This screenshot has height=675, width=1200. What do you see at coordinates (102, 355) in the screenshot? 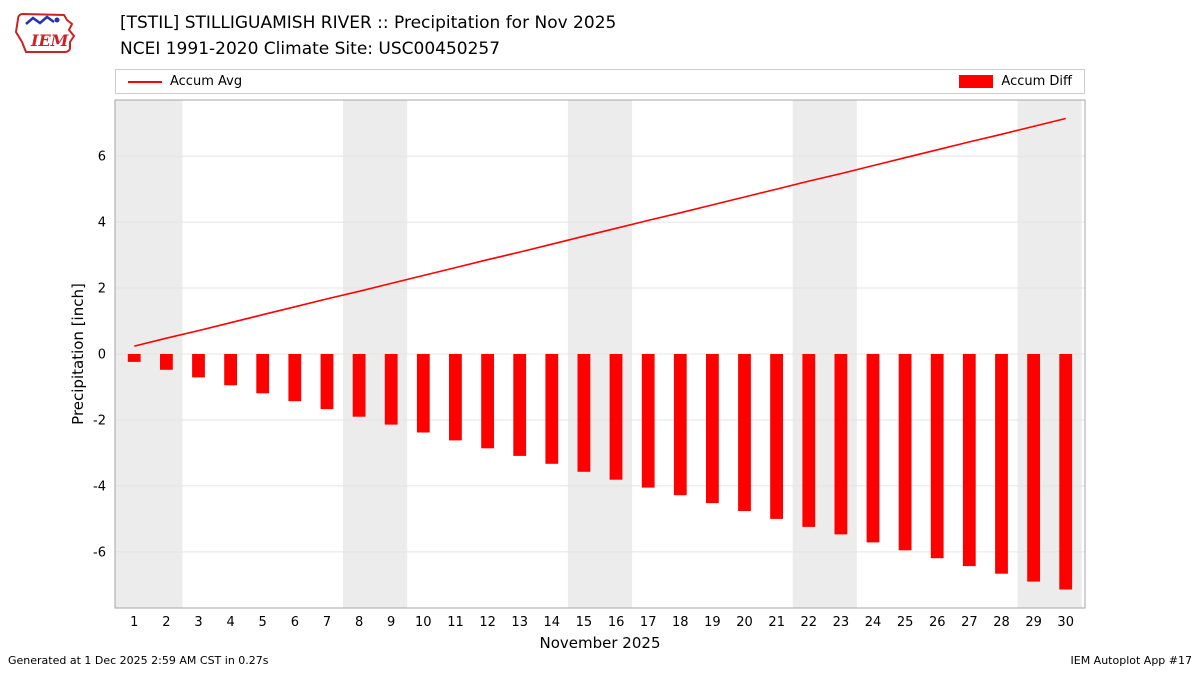
I see `y-tick-label: 0` at bounding box center [102, 355].